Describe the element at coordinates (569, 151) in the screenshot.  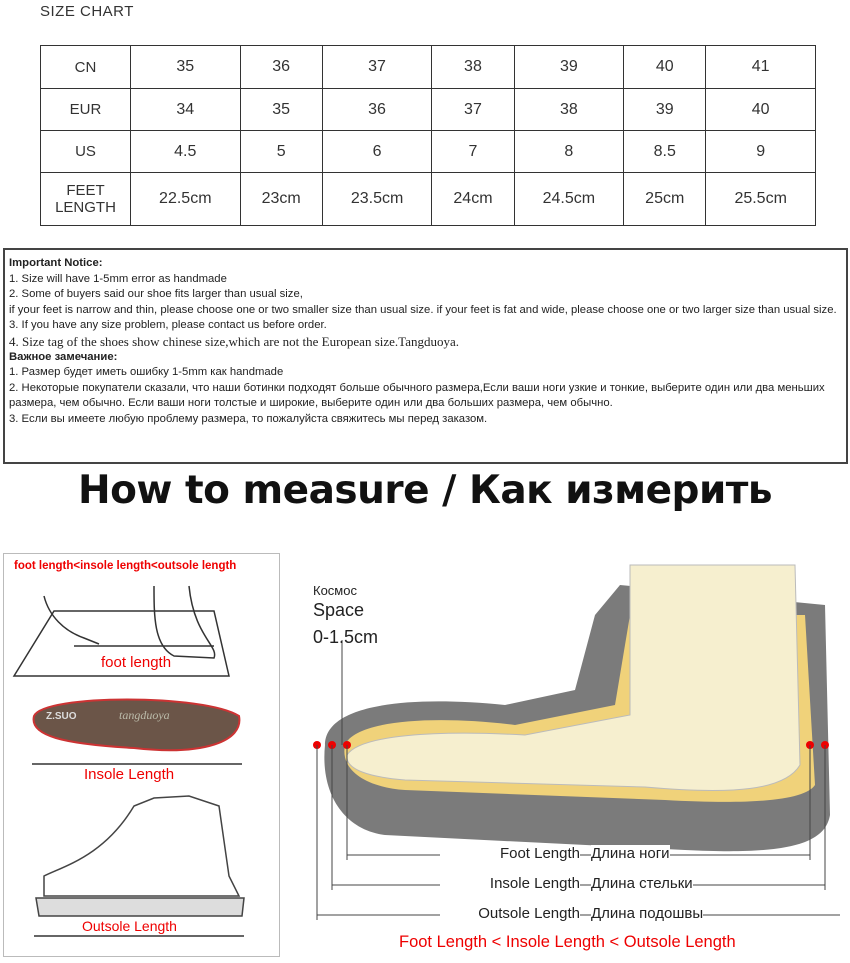
I see `size-cell: 8` at that location.